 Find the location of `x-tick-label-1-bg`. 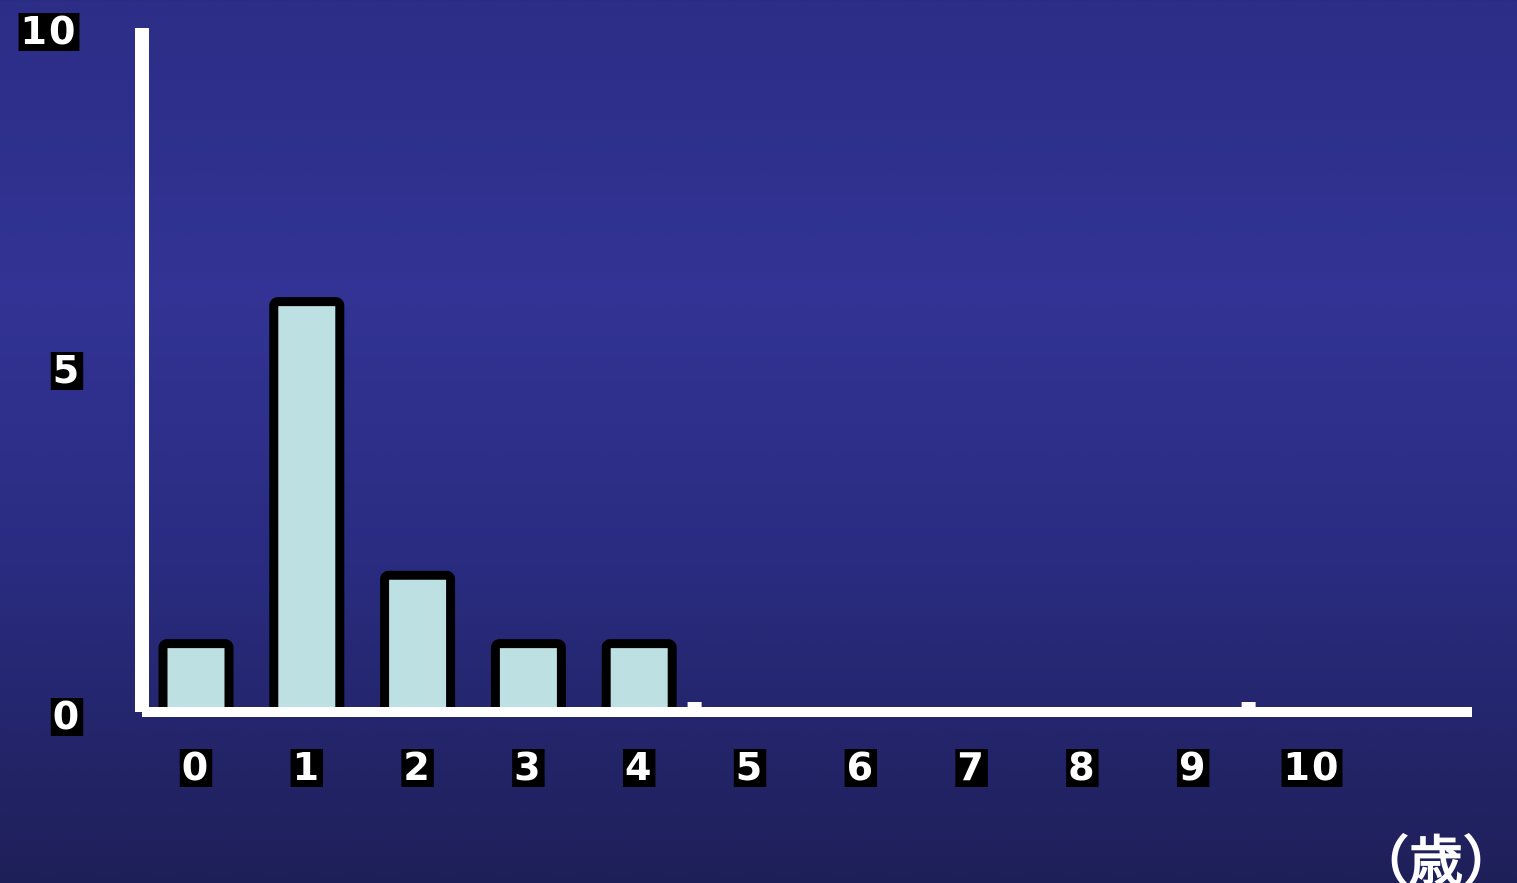

x-tick-label-1-bg is located at coordinates (307, 768).